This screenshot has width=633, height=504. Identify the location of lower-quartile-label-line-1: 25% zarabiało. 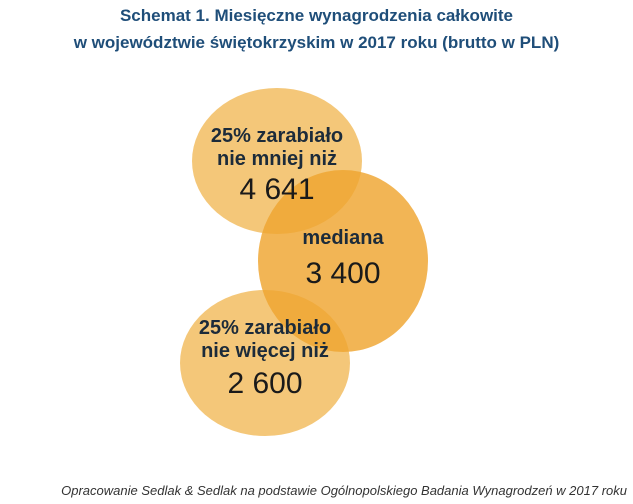
(265, 328).